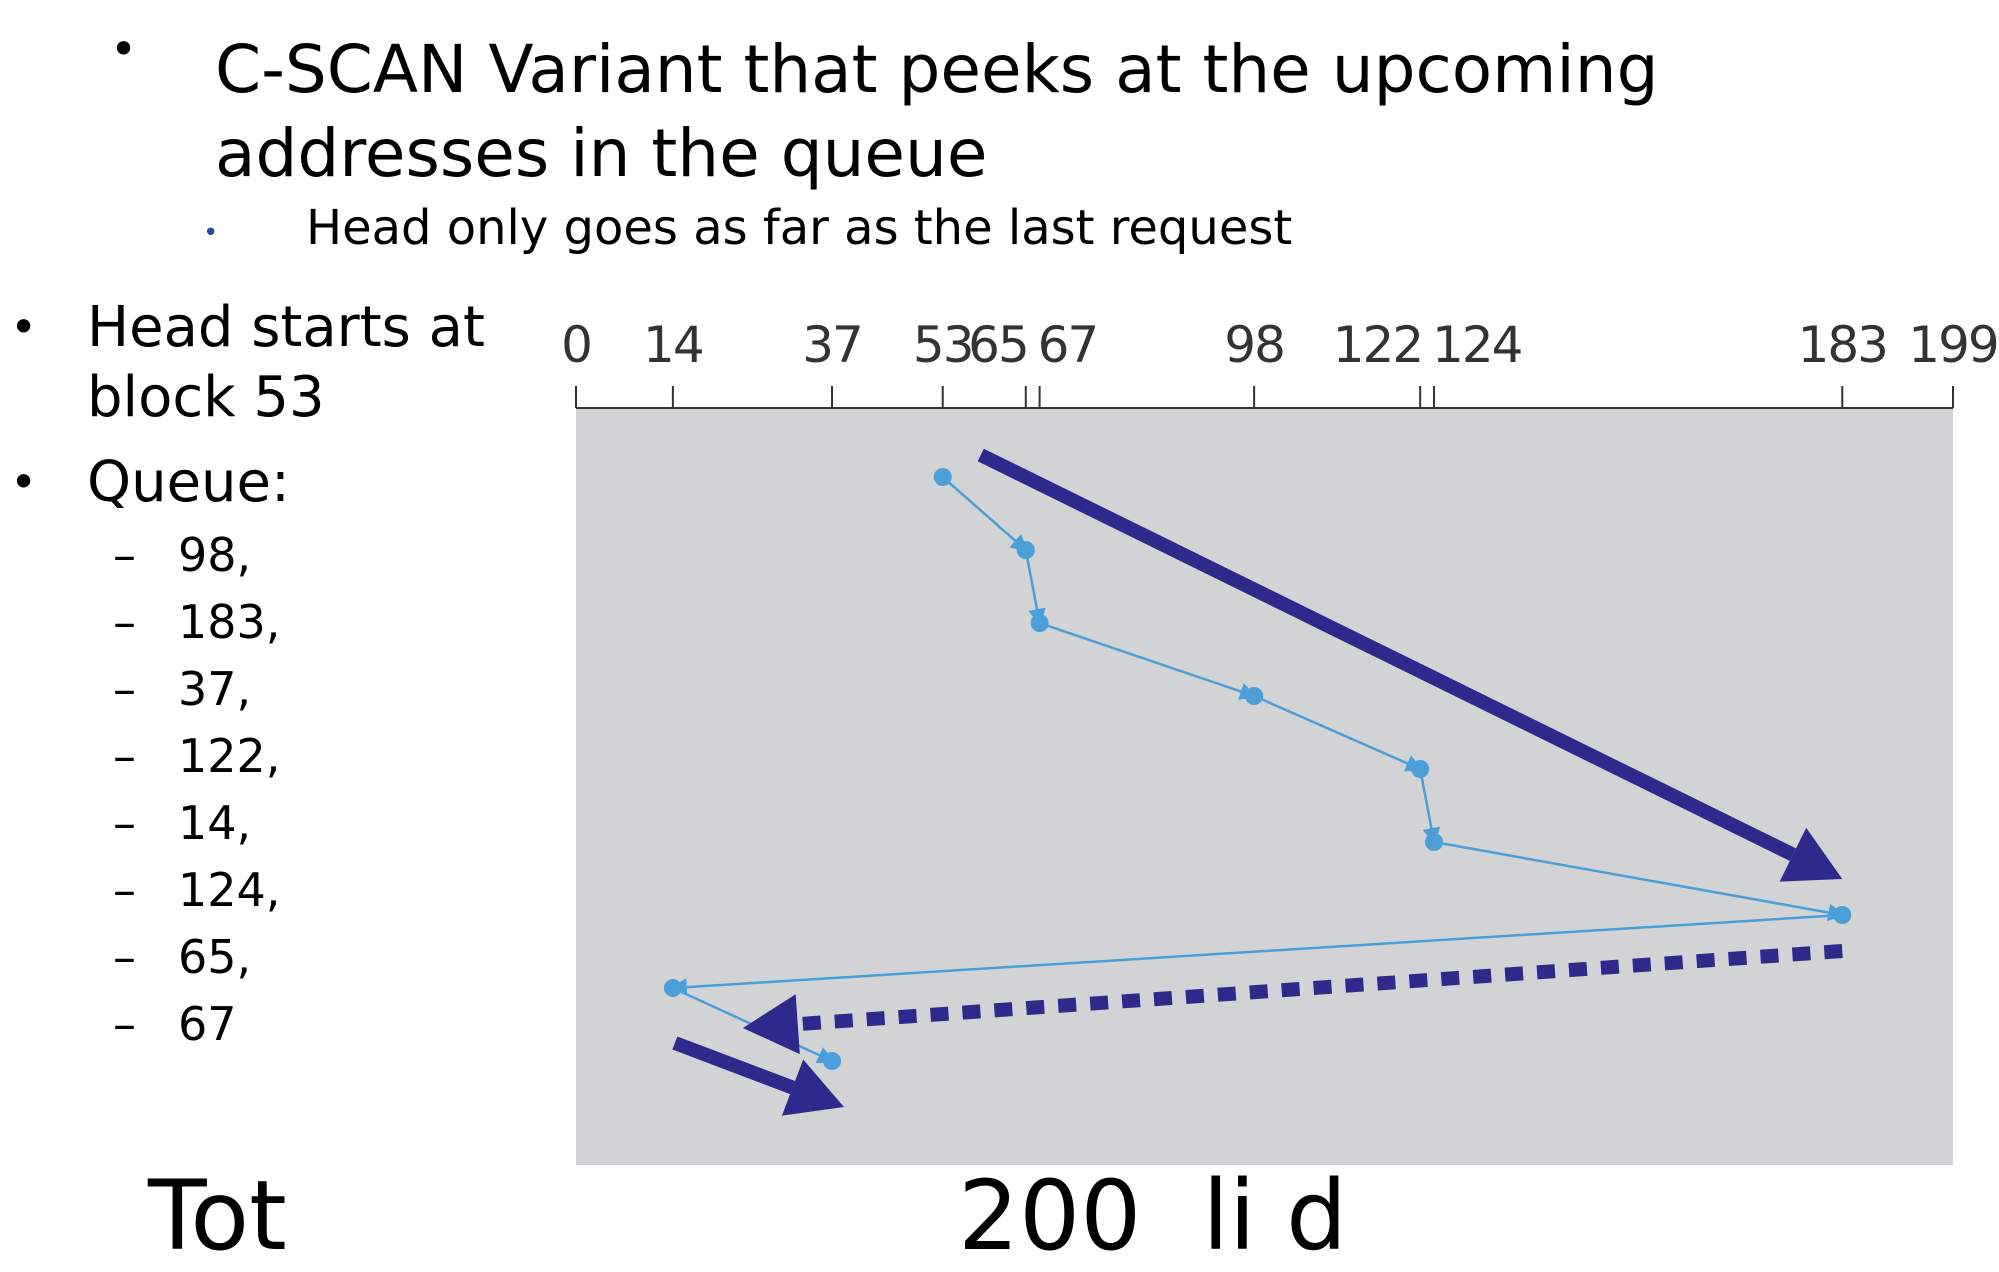 The width and height of the screenshot is (1999, 1272). What do you see at coordinates (1387, 654) in the screenshot?
I see `sweep-arrow-shaft` at bounding box center [1387, 654].